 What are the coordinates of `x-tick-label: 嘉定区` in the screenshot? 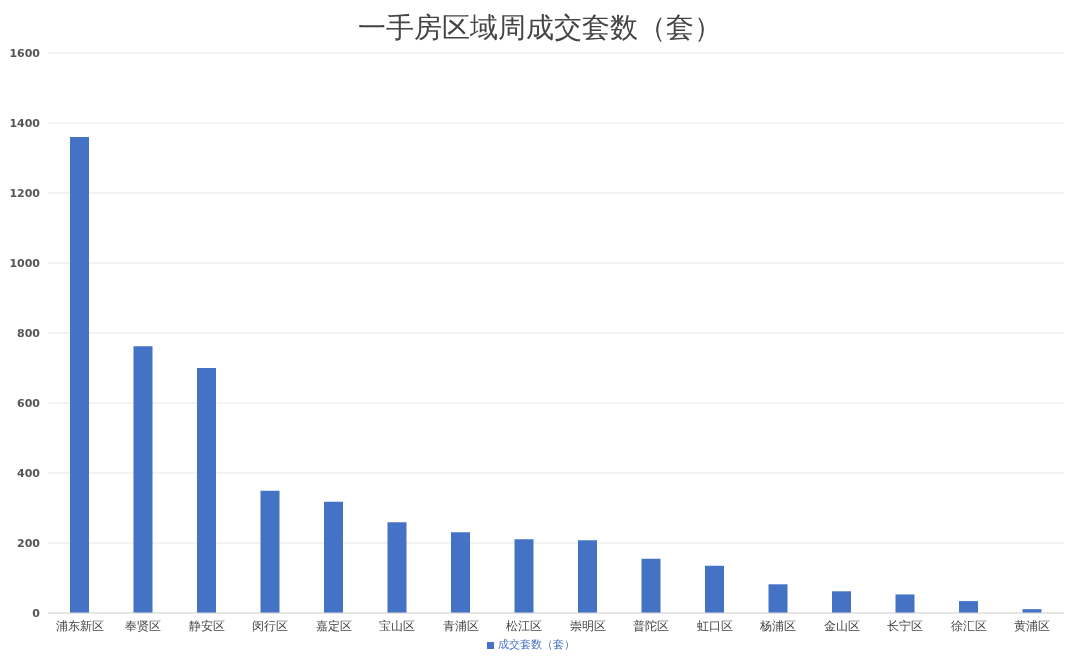 It's located at (333, 625).